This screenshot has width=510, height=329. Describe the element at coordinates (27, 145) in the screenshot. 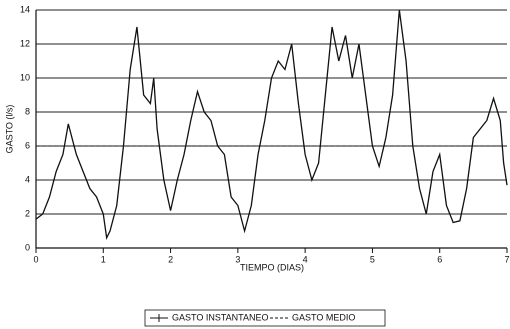

I see `y-tick-label: 6` at that location.